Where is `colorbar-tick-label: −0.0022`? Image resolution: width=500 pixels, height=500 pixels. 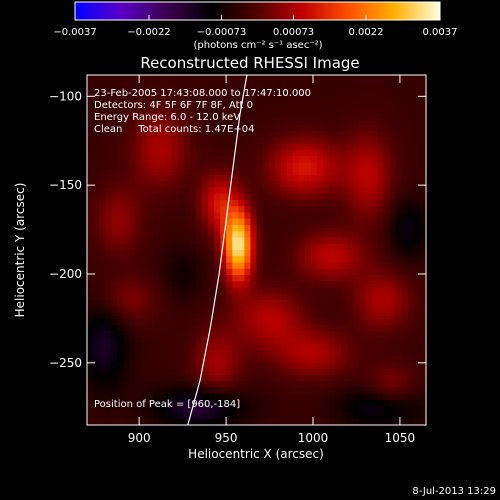
colorbar-tick-label: −0.0022 is located at coordinates (148, 32).